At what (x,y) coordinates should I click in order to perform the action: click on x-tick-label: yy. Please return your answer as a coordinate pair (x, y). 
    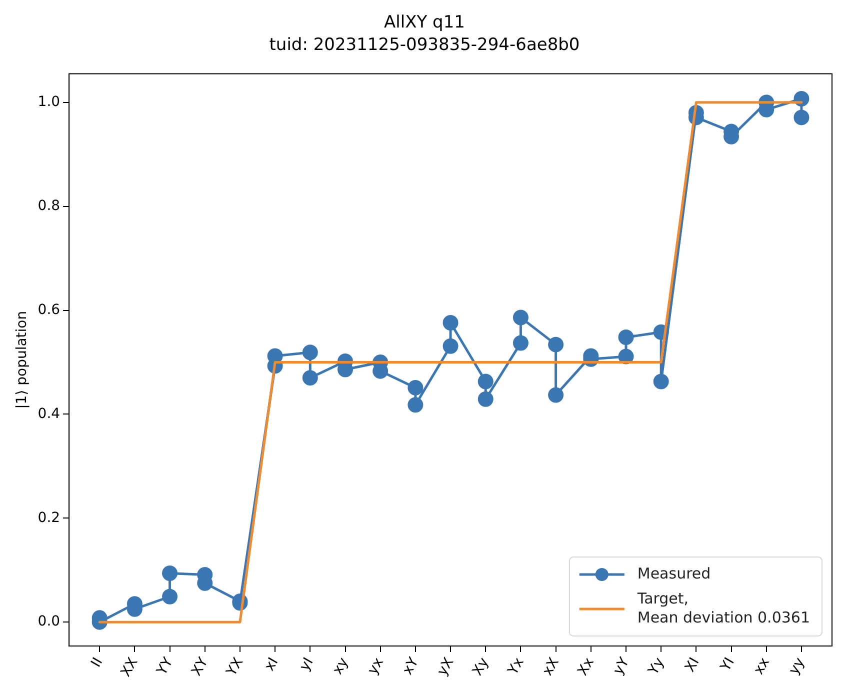
    Looking at the image, I should click on (797, 666).